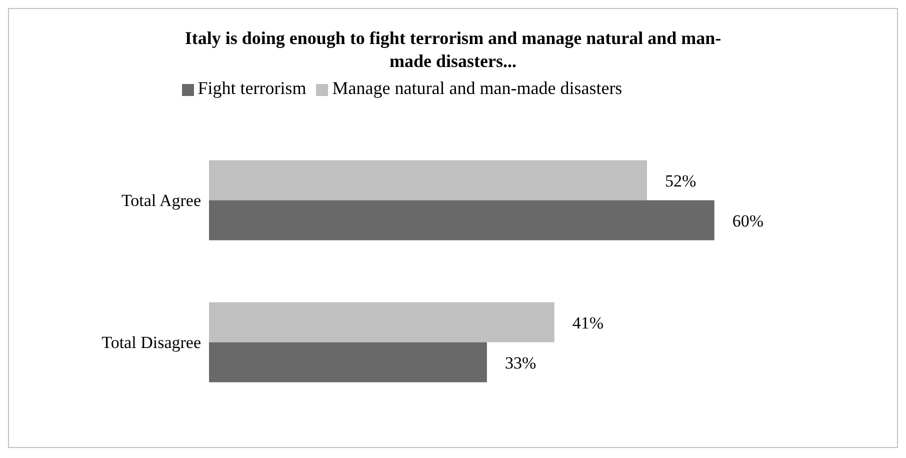  Describe the element at coordinates (161, 200) in the screenshot. I see `y-tick-label: Total Agree` at that location.